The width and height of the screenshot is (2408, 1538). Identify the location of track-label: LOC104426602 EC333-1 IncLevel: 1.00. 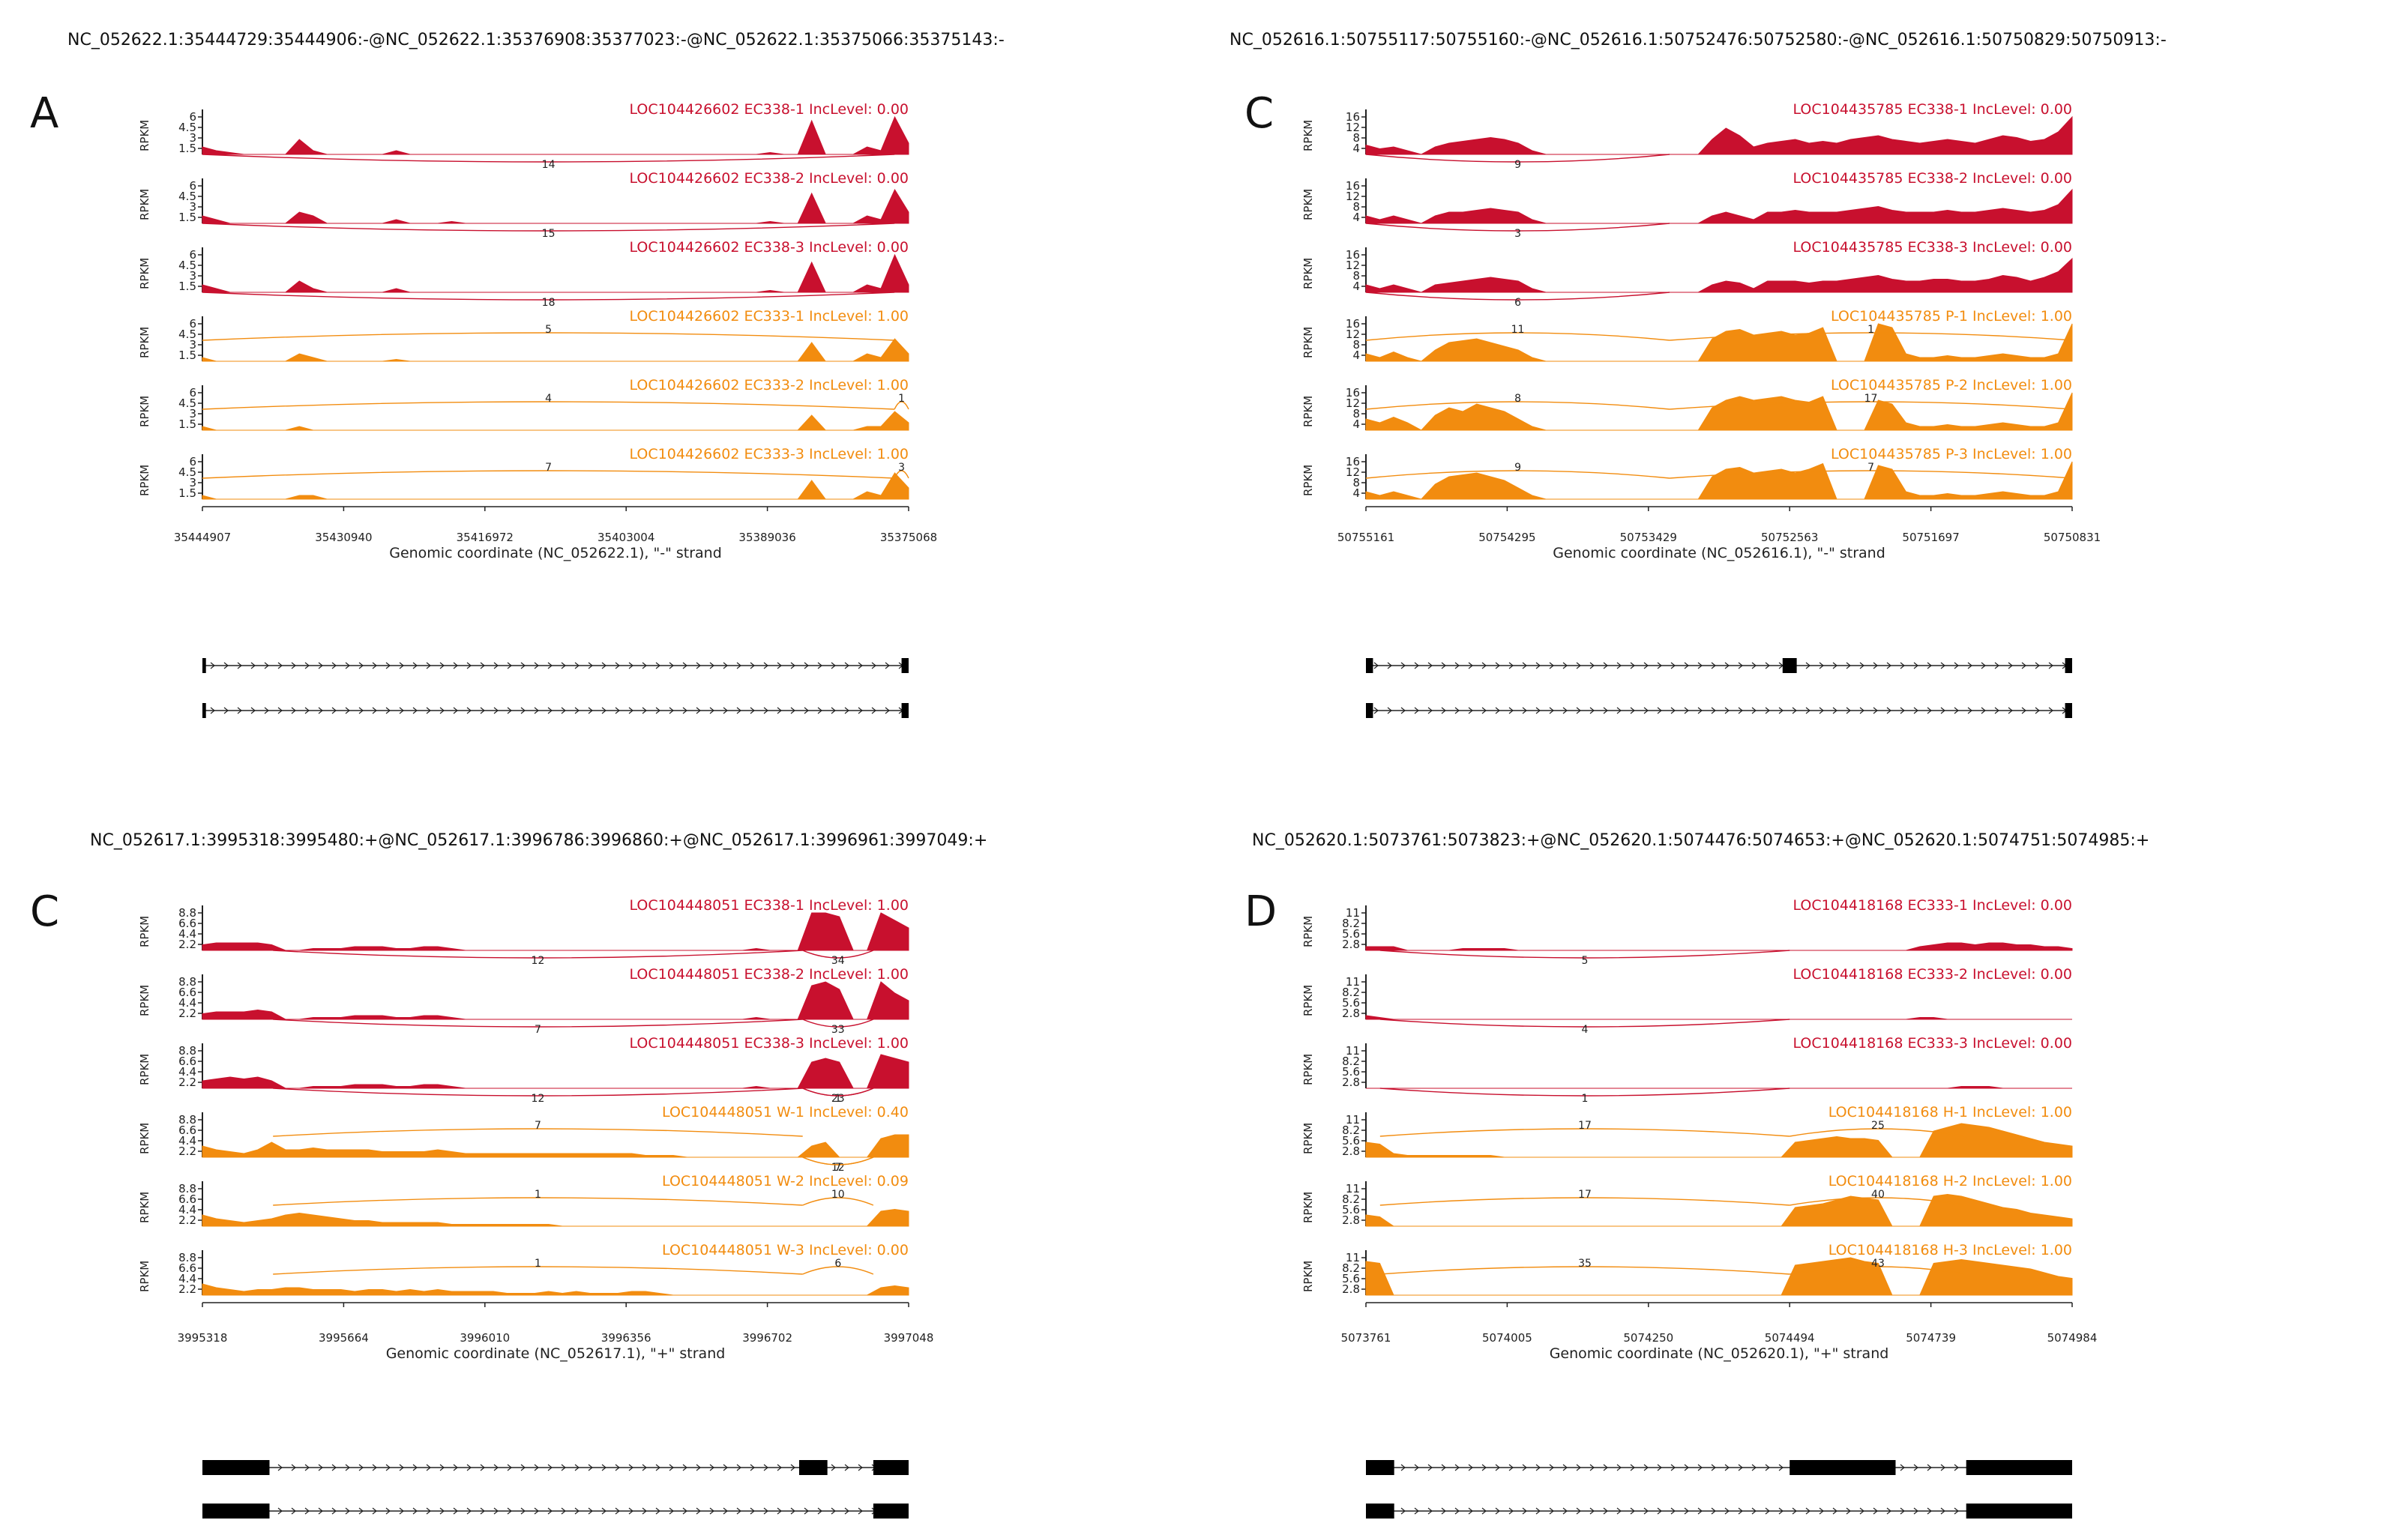
(769, 316).